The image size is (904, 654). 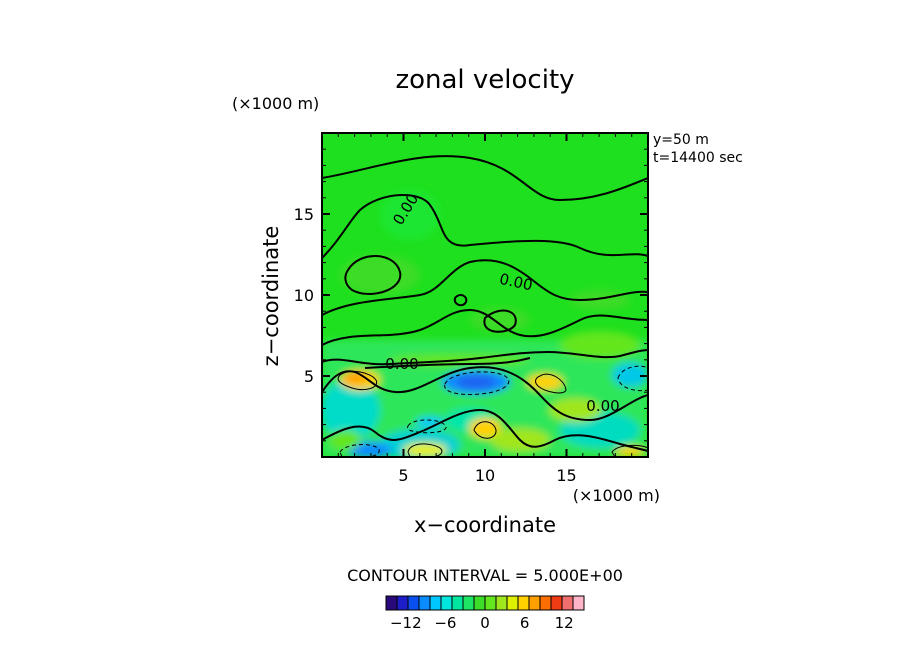 What do you see at coordinates (275, 103) in the screenshot?
I see `y-unit-label: (×1000 m)` at bounding box center [275, 103].